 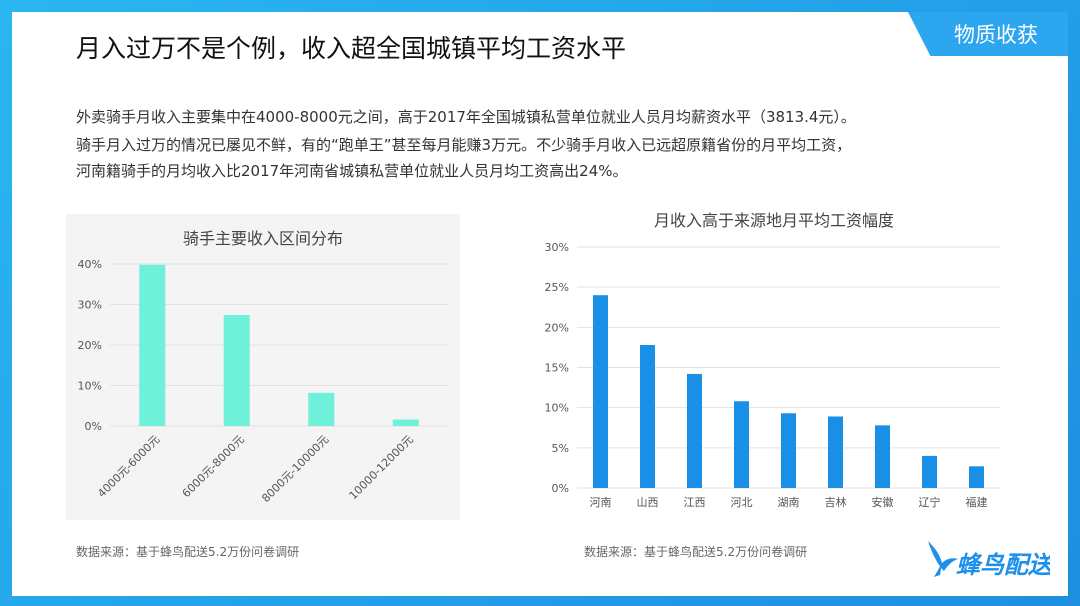 I want to click on x-tick-label: 10000-12000元, so click(x=381, y=467).